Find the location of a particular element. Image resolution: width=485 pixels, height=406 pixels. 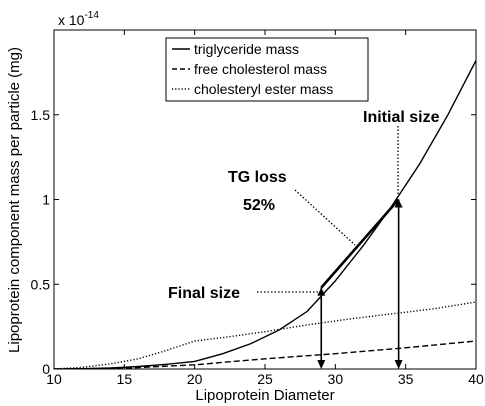

leader-tg-loss is located at coordinates (325, 217).